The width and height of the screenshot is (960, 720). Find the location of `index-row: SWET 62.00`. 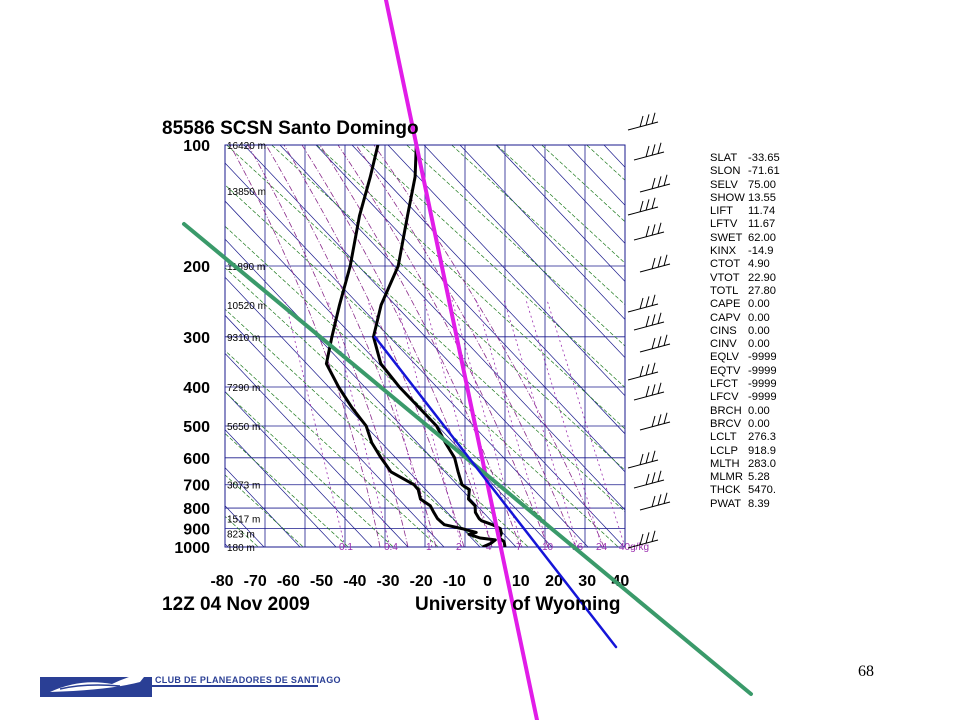

index-row: SWET 62.00 is located at coordinates (745, 238).